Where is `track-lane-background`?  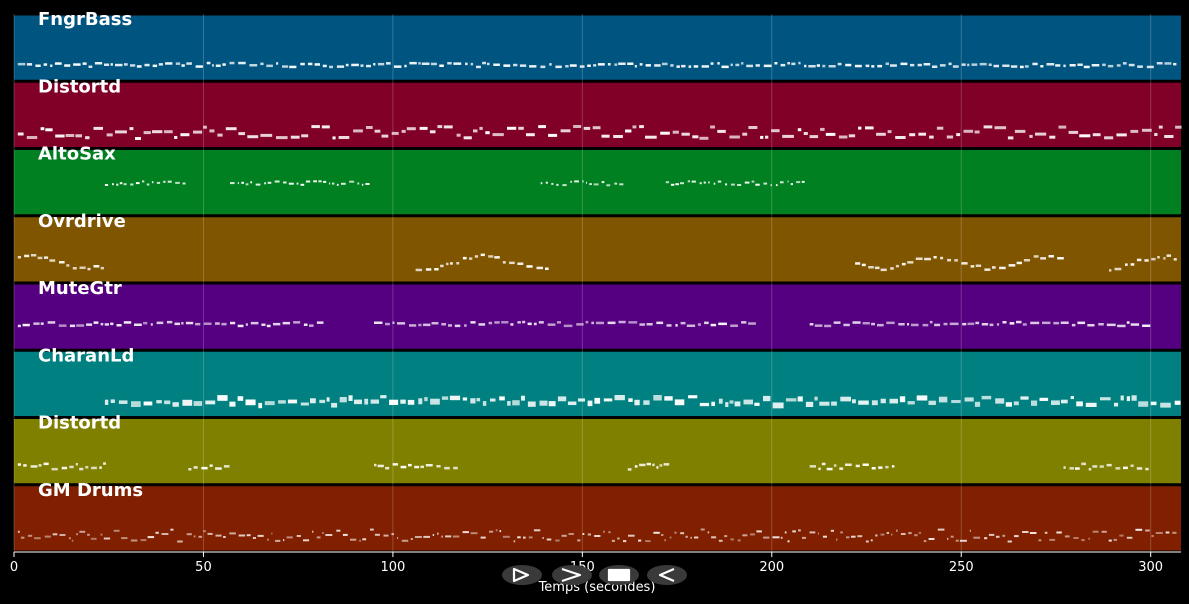 track-lane-background is located at coordinates (597, 47).